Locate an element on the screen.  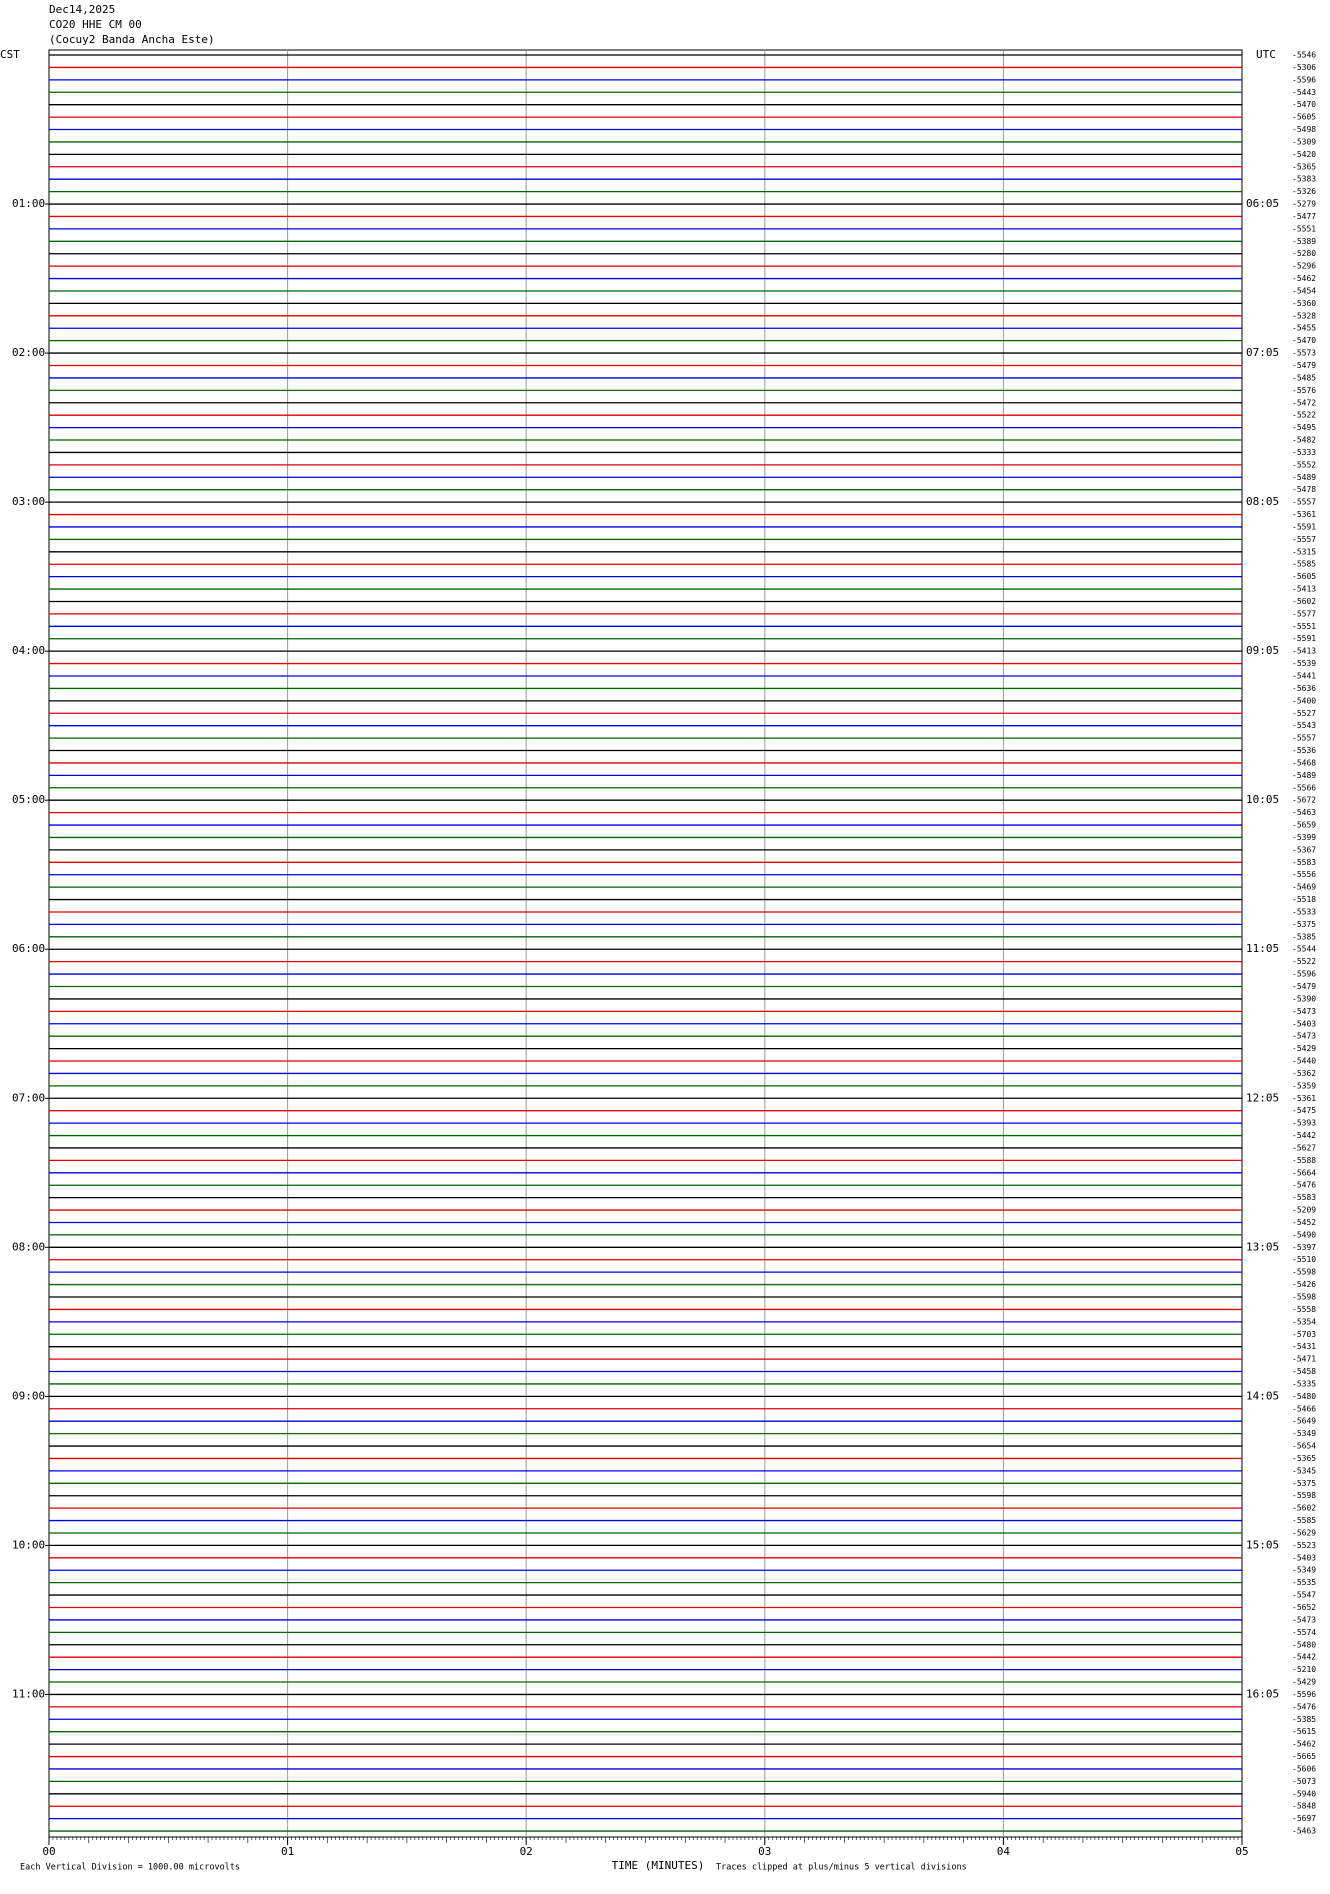
utc-label: 13:05 is located at coordinates (1262, 1246).